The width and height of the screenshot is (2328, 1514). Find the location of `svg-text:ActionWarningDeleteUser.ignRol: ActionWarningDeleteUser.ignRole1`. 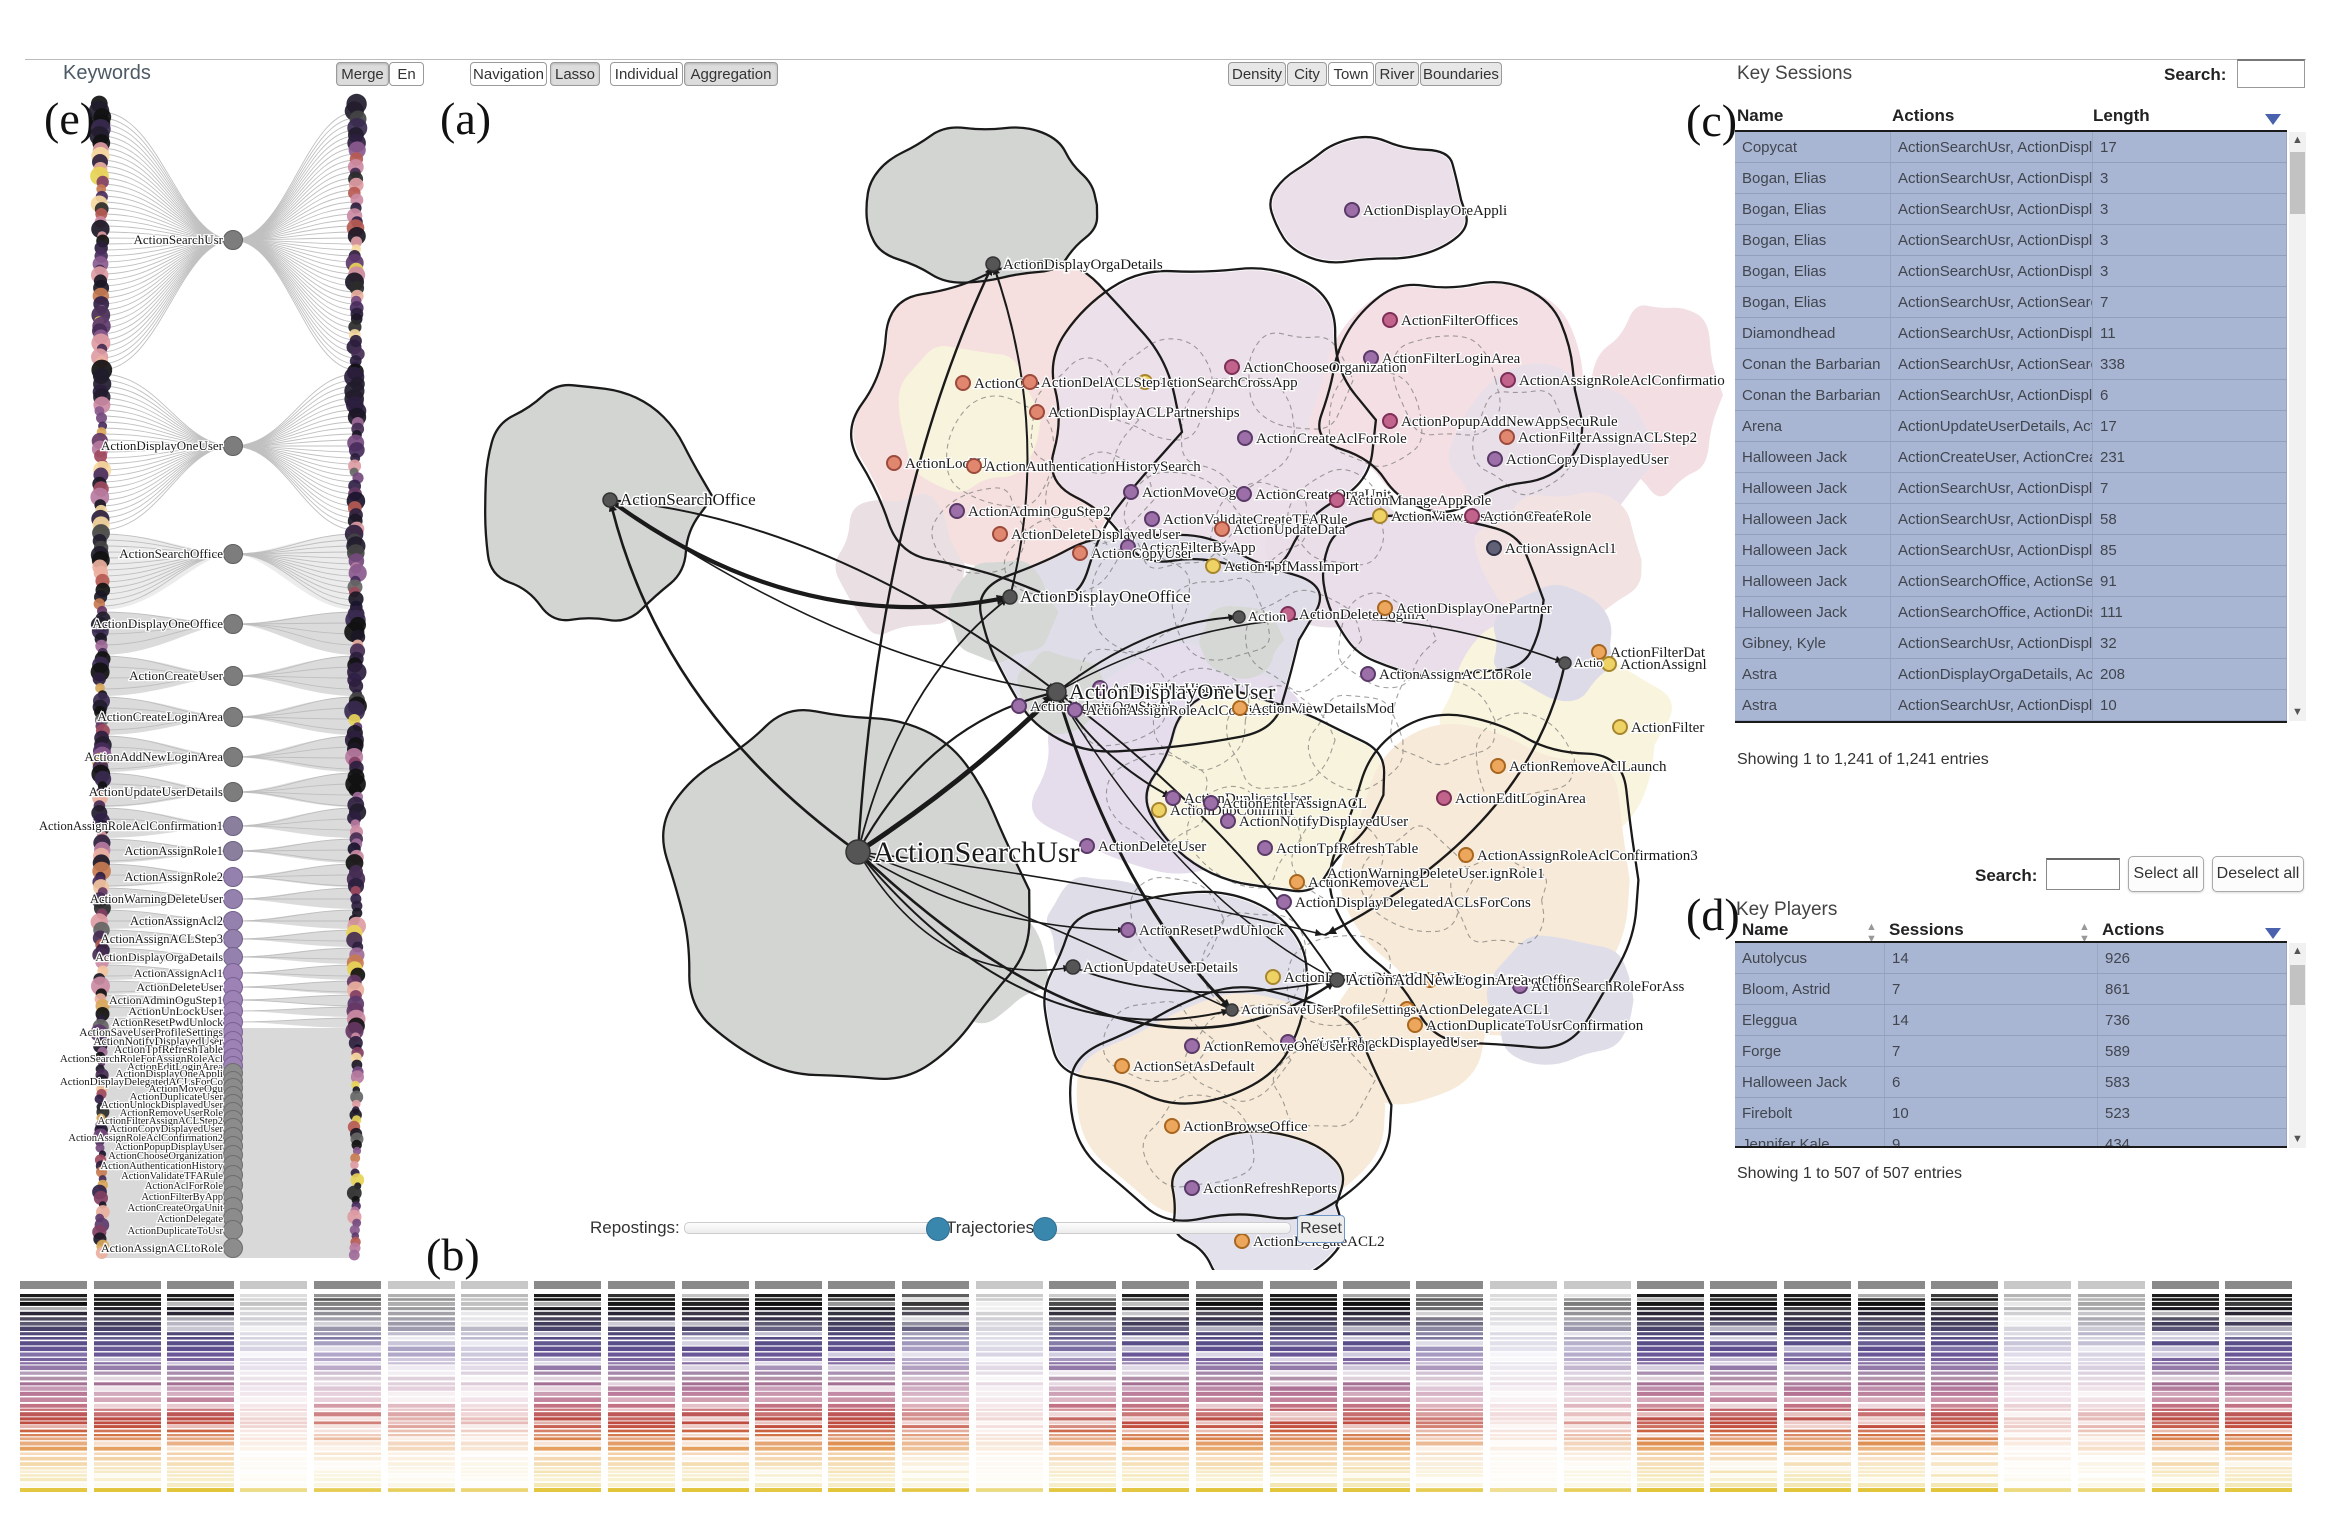

svg-text:ActionWarningDeleteUser.ignRol: ActionWarningDeleteUser.ignRole1 is located at coordinates (1436, 874).